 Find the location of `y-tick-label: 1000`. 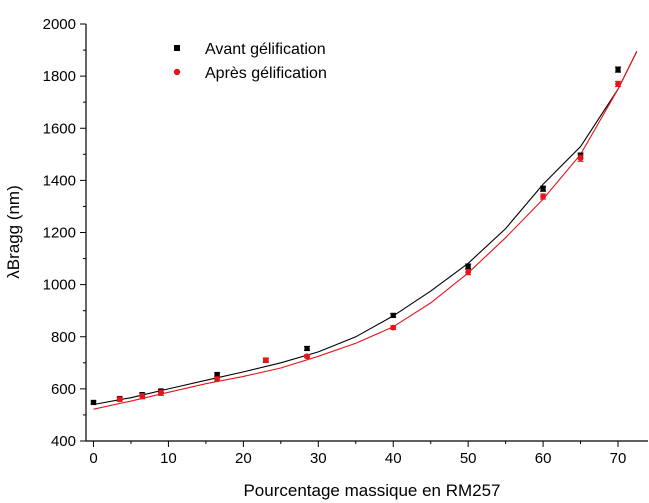

y-tick-label: 1000 is located at coordinates (59, 285).